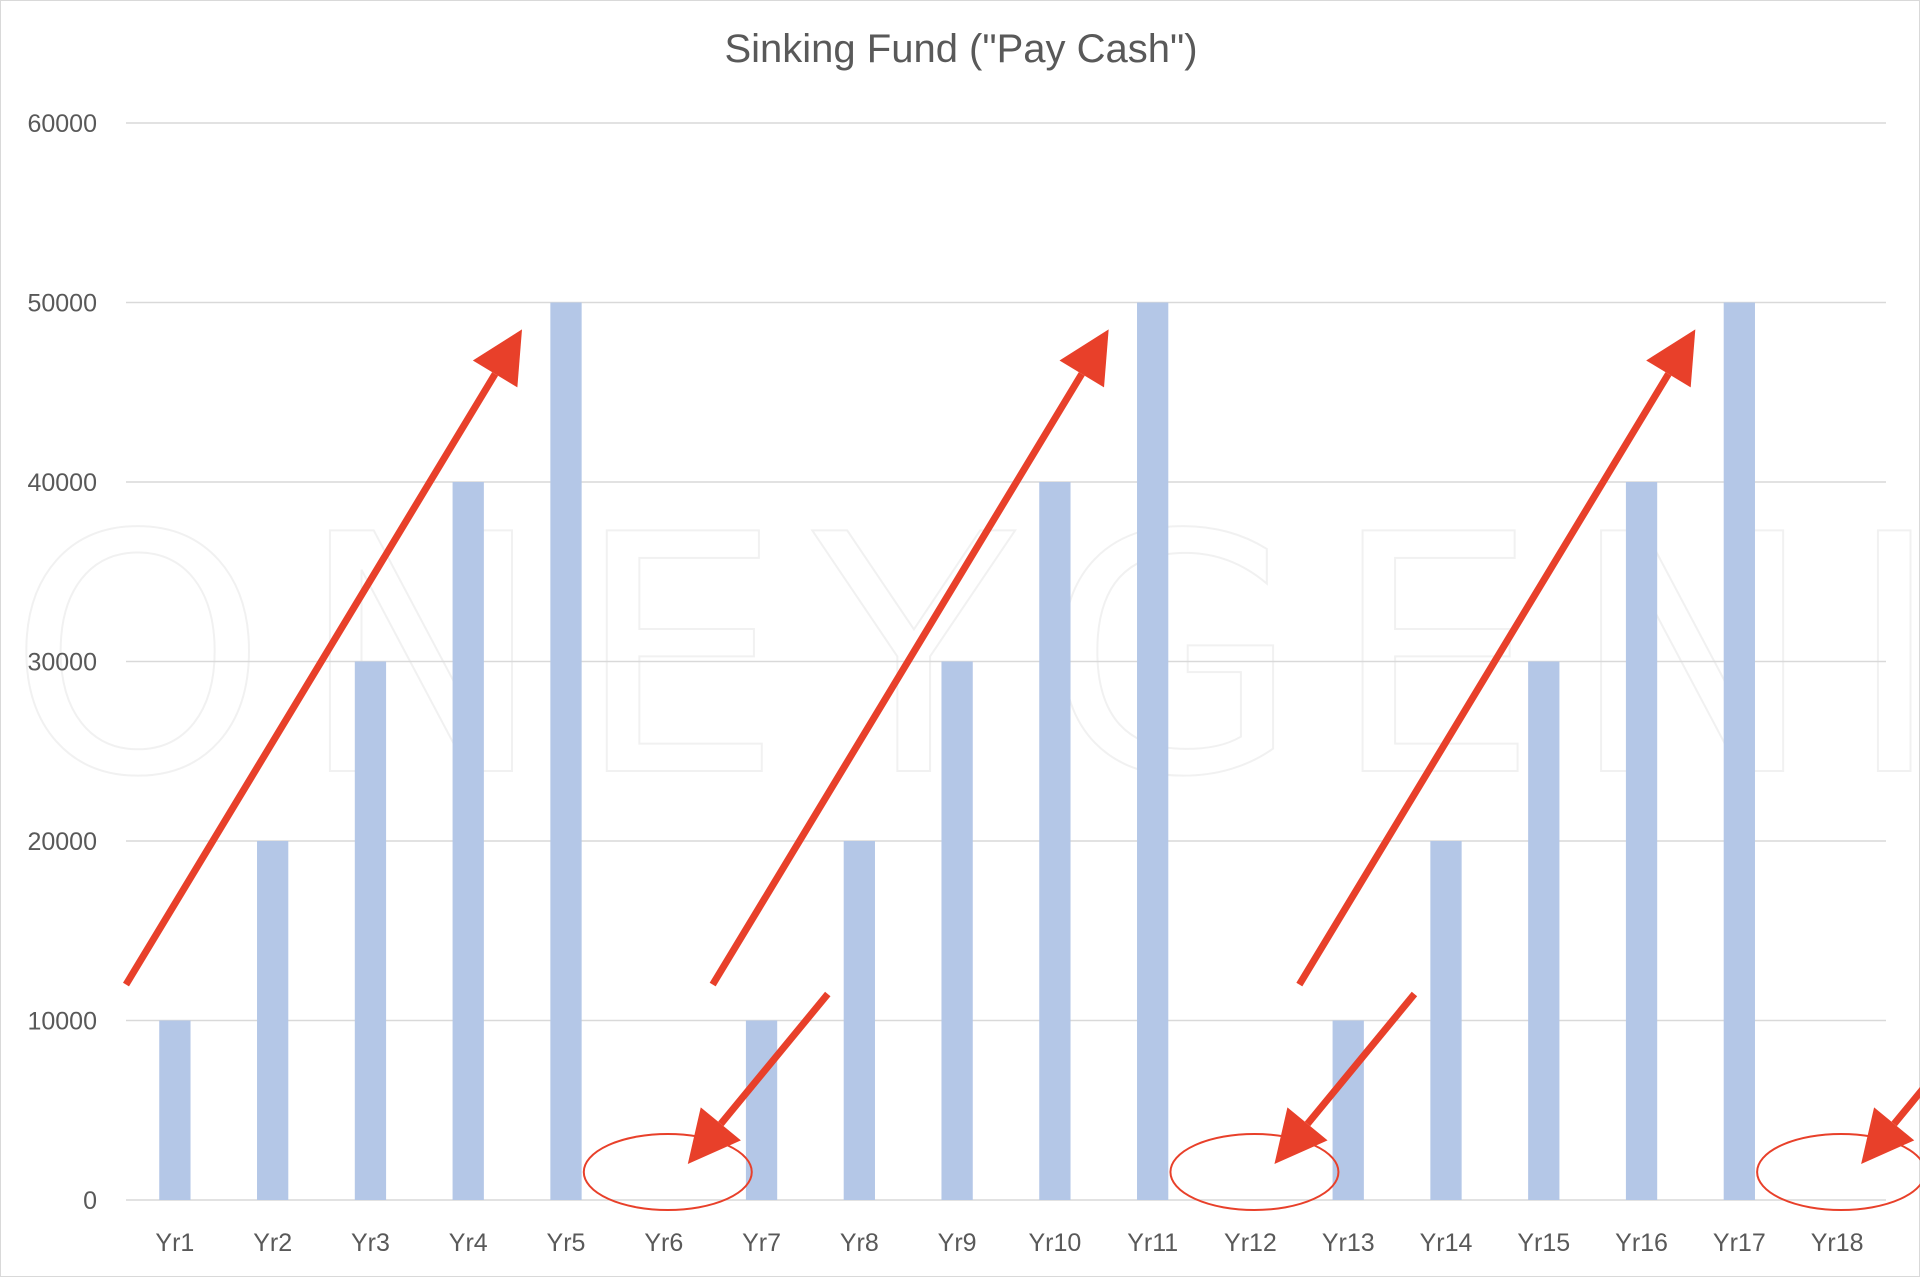 The image size is (1920, 1278). What do you see at coordinates (62, 842) in the screenshot?
I see `y-tick-label: 20000` at bounding box center [62, 842].